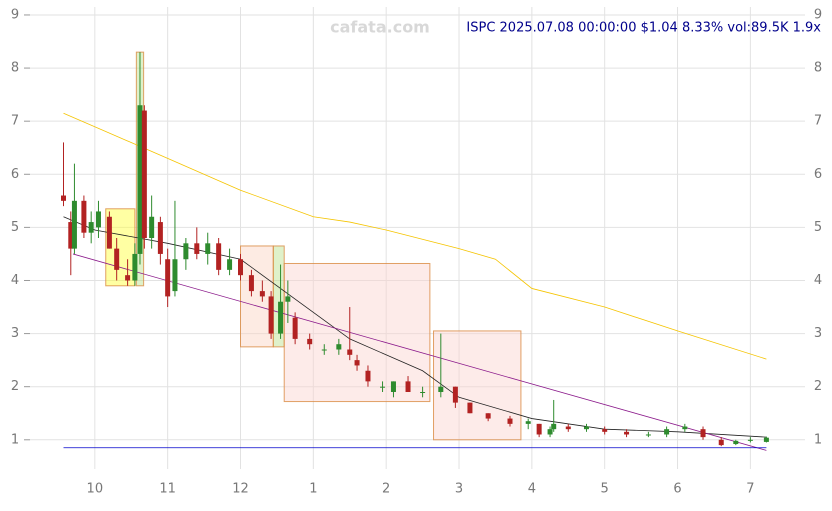  What do you see at coordinates (605, 489) in the screenshot?
I see `x-tick-label: 5` at bounding box center [605, 489].